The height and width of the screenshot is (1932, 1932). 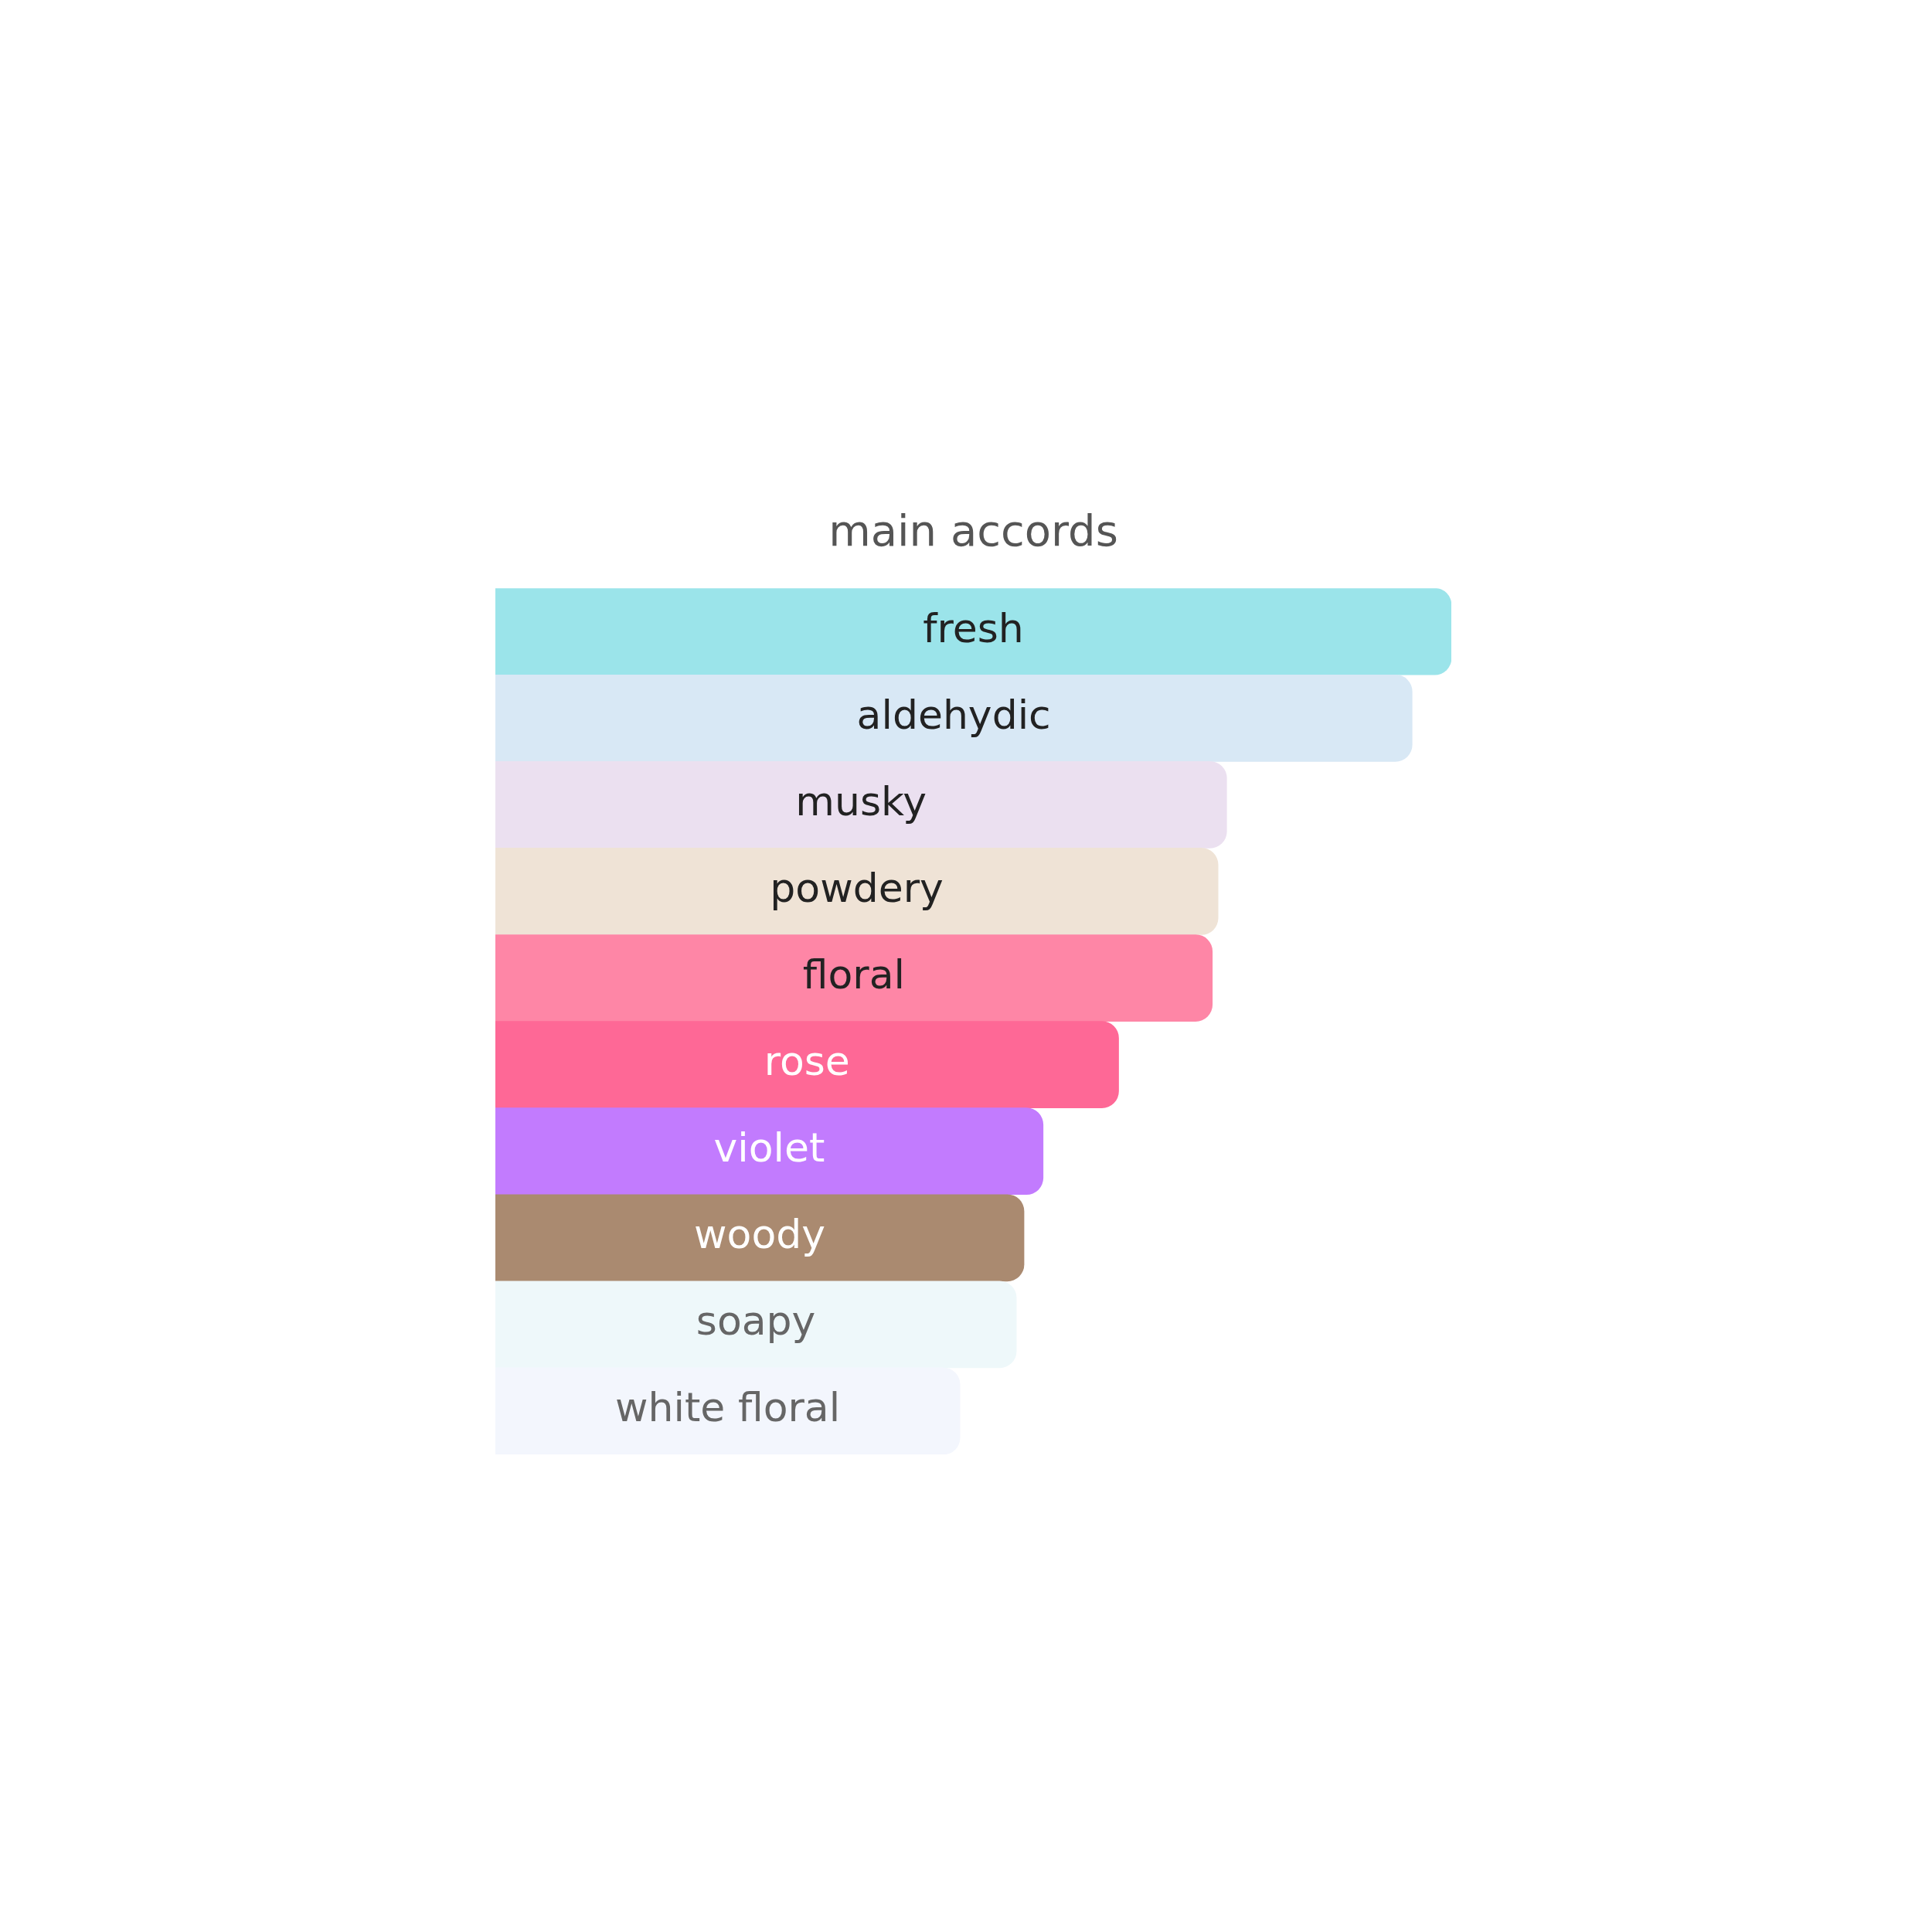 I want to click on y-tick-label: violet, so click(x=769, y=1148).